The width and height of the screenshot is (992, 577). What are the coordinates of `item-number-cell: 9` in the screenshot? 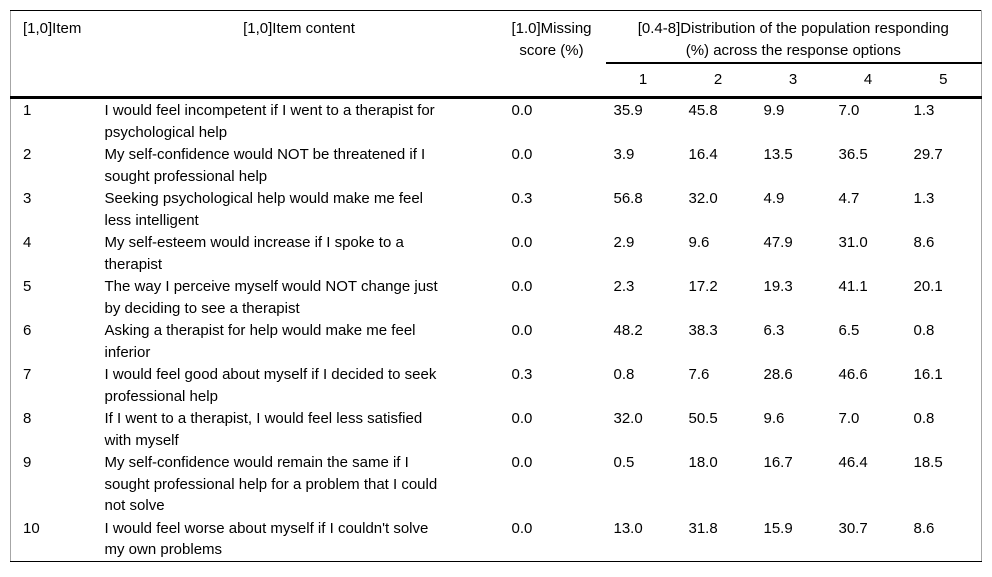 It's located at (27, 462).